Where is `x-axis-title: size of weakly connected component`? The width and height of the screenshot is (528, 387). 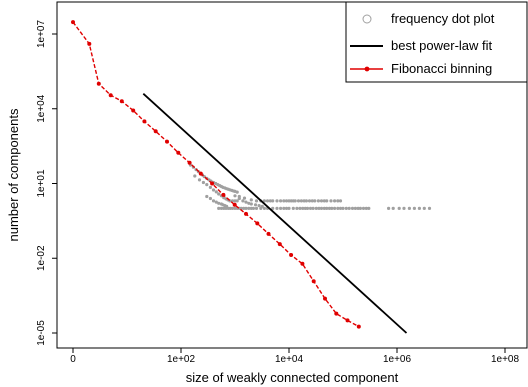 x-axis-title: size of weakly connected component is located at coordinates (292, 377).